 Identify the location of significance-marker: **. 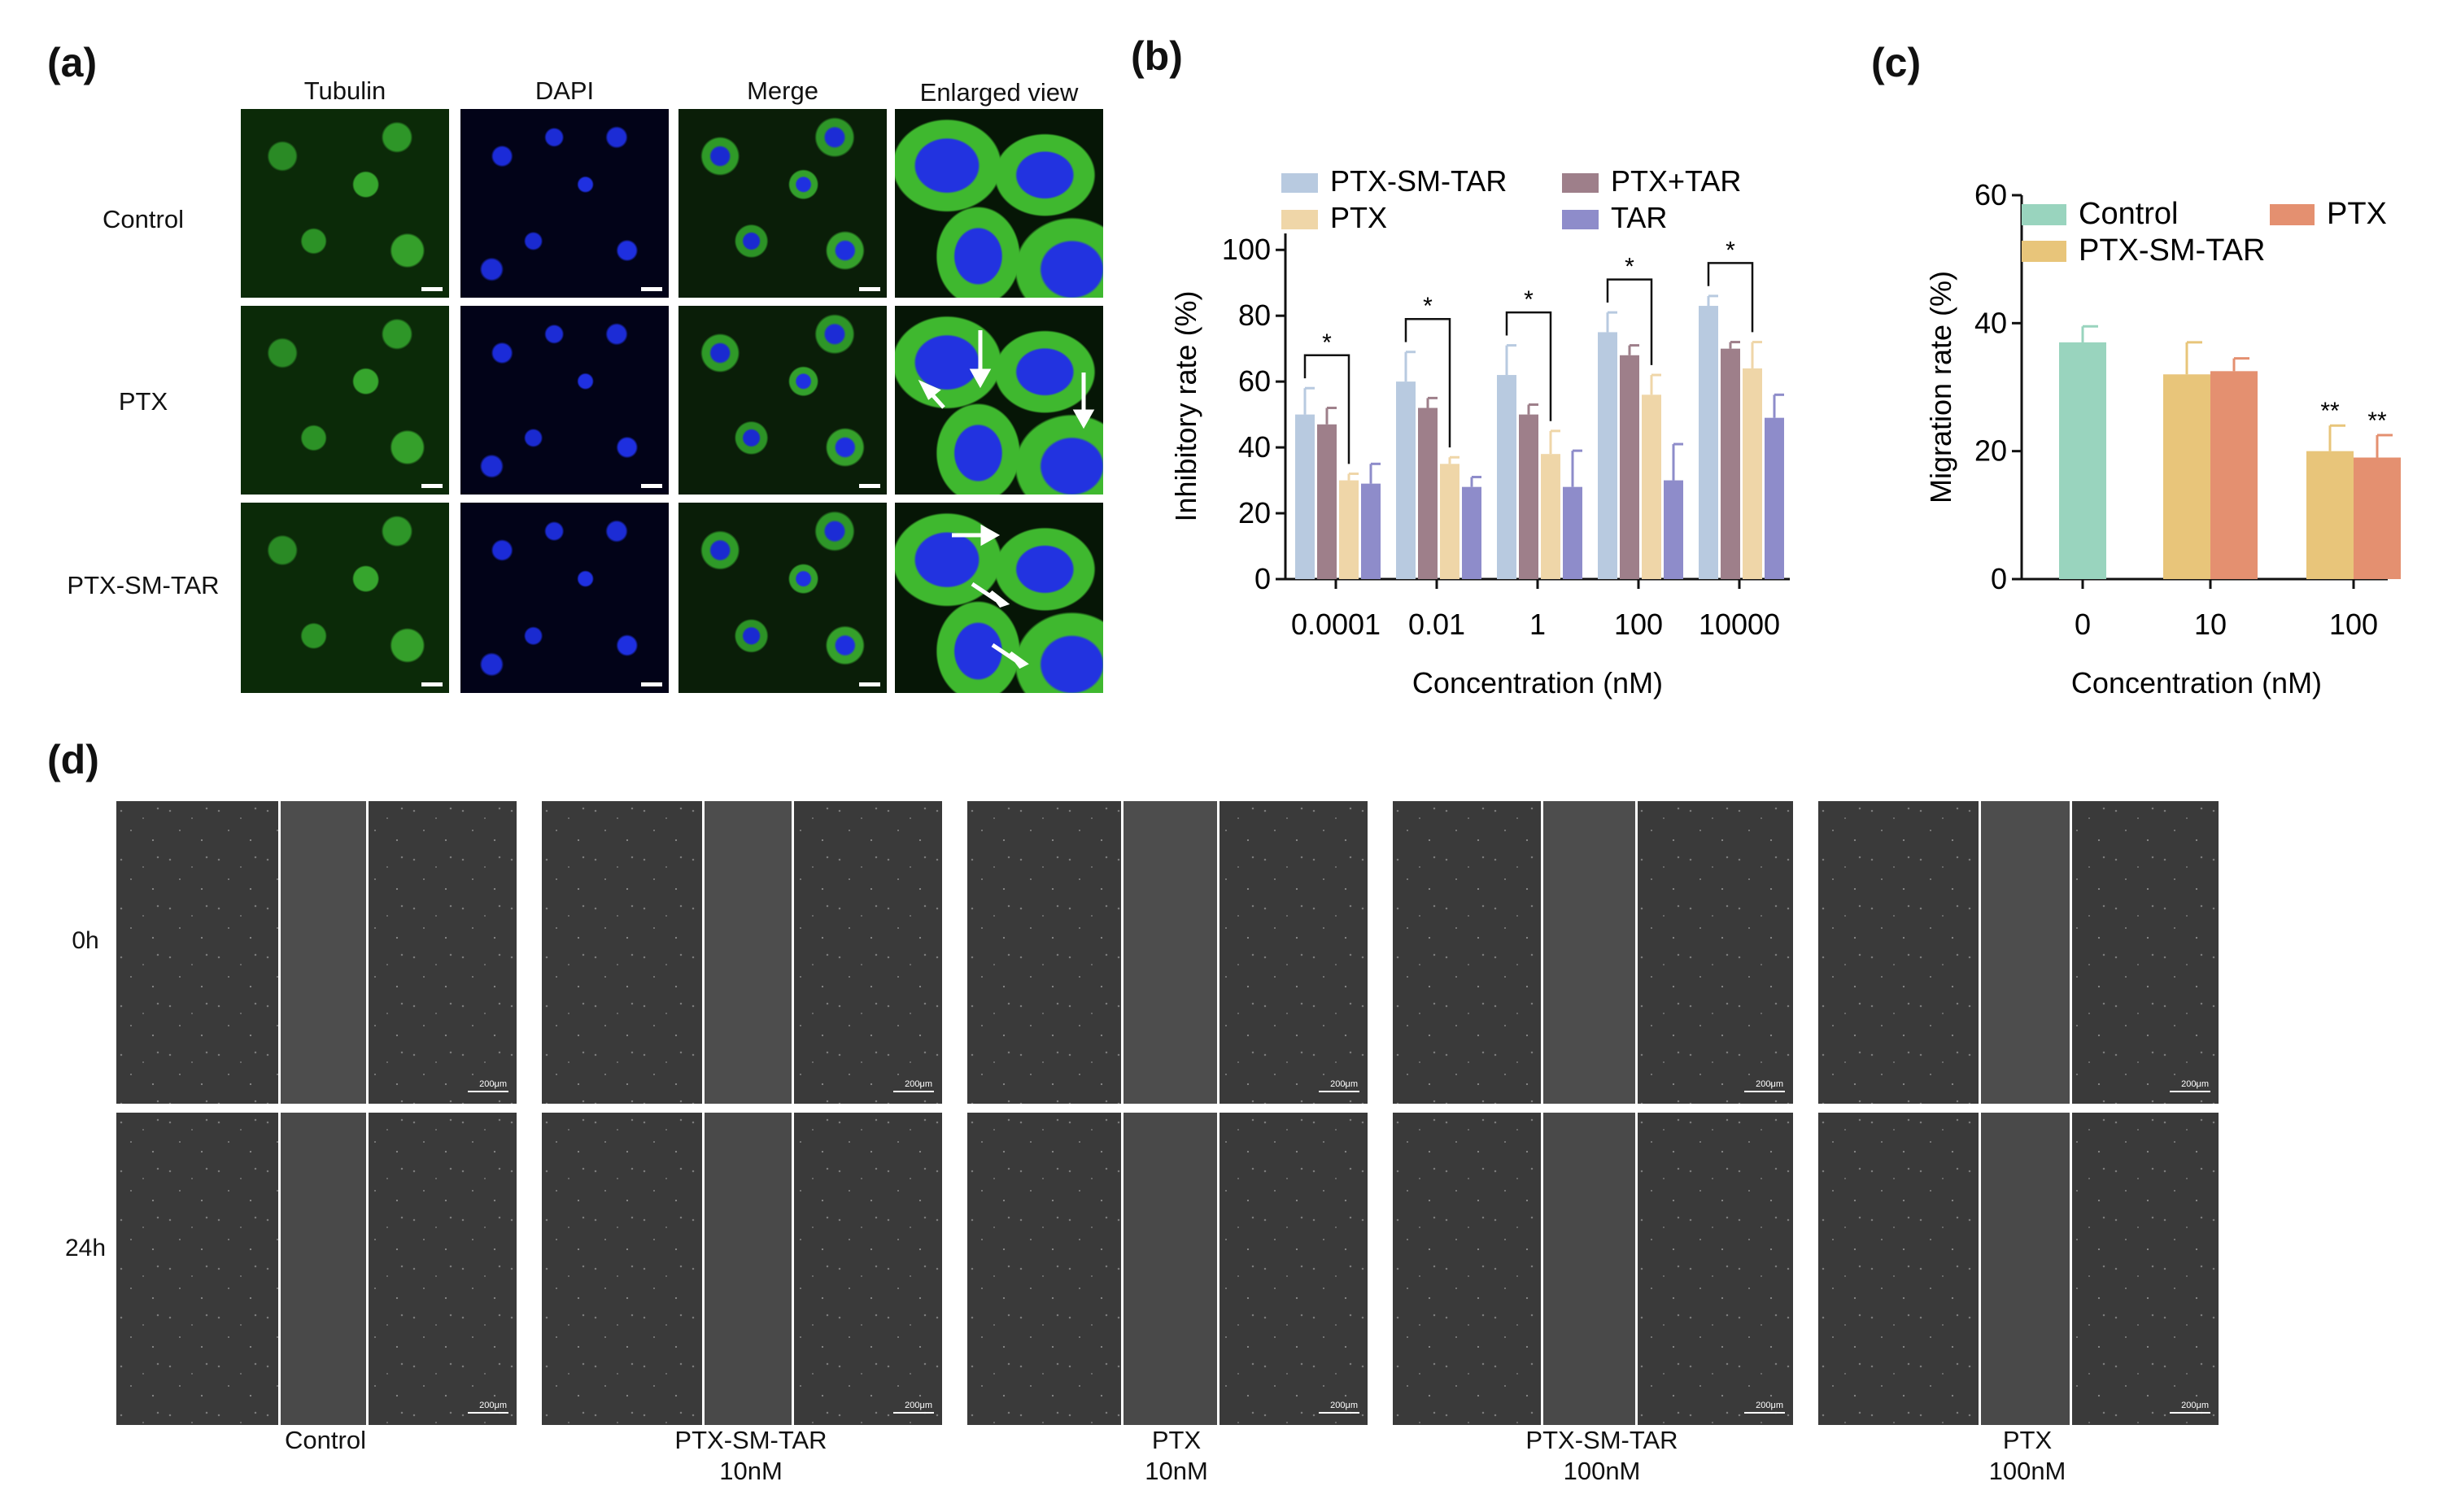
(2330, 411).